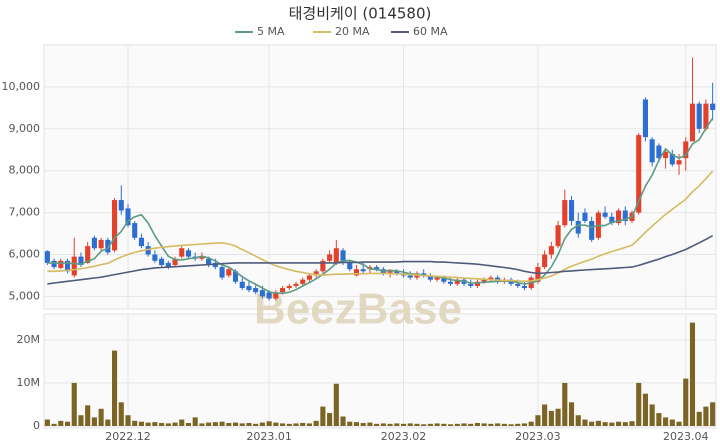  Describe the element at coordinates (380, 259) in the screenshot. I see `ma-line` at that location.